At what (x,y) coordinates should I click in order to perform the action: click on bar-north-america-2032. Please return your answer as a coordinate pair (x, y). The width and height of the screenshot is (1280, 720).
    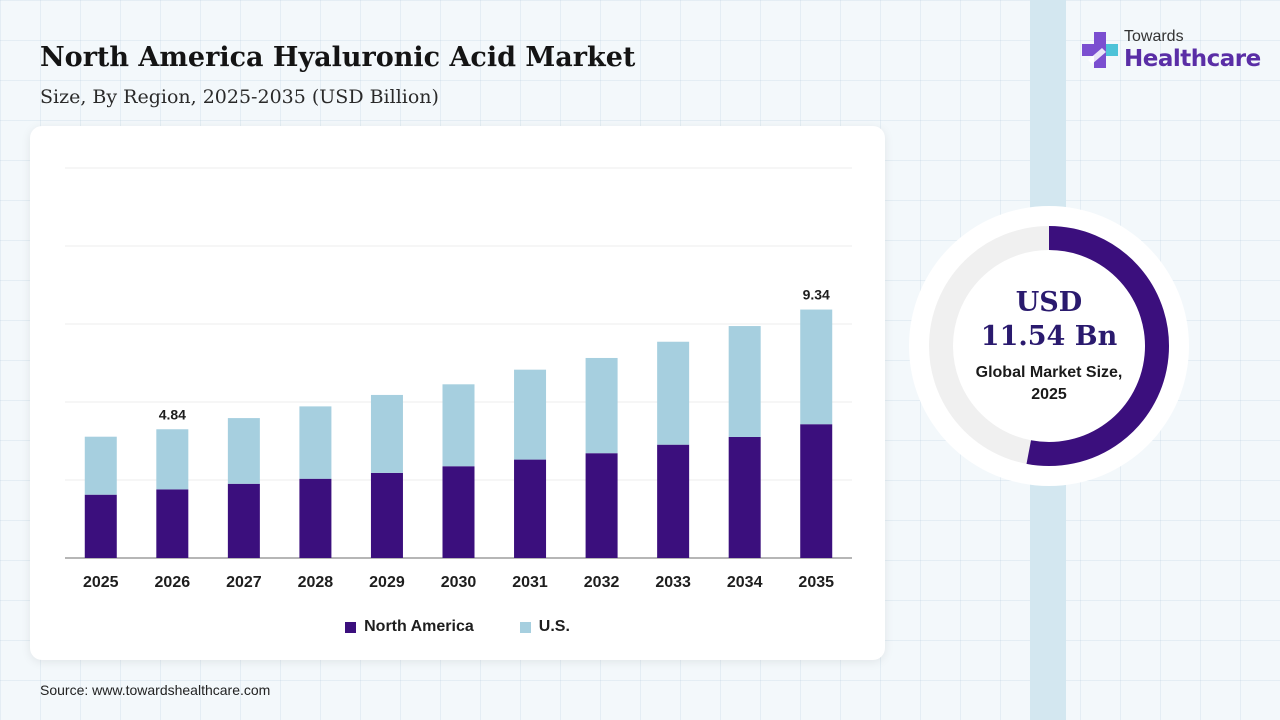
    Looking at the image, I should click on (601, 505).